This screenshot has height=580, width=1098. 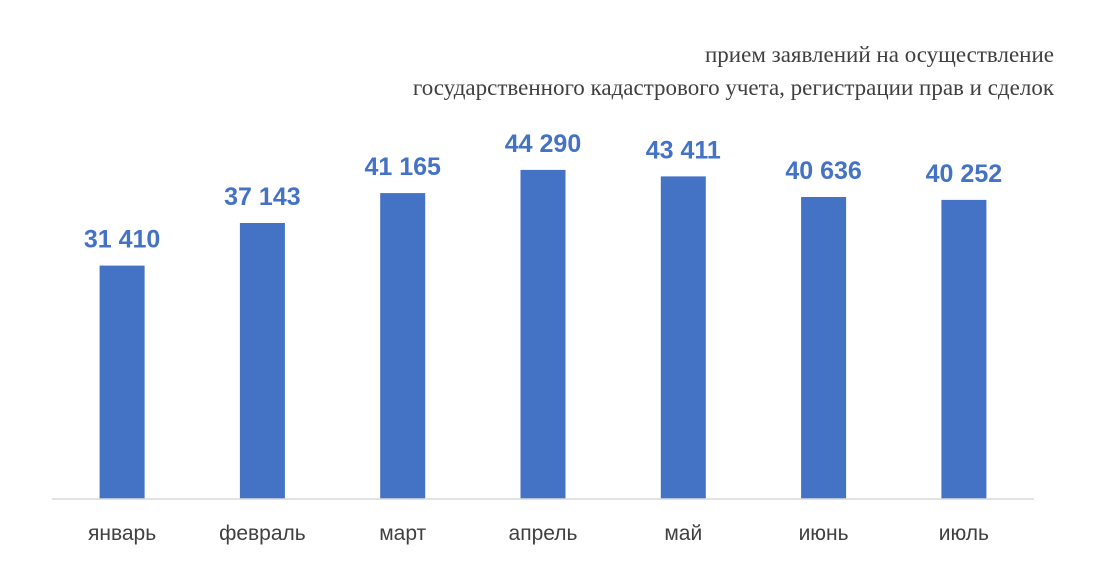 I want to click on category-label-2: февраль, so click(x=262, y=533).